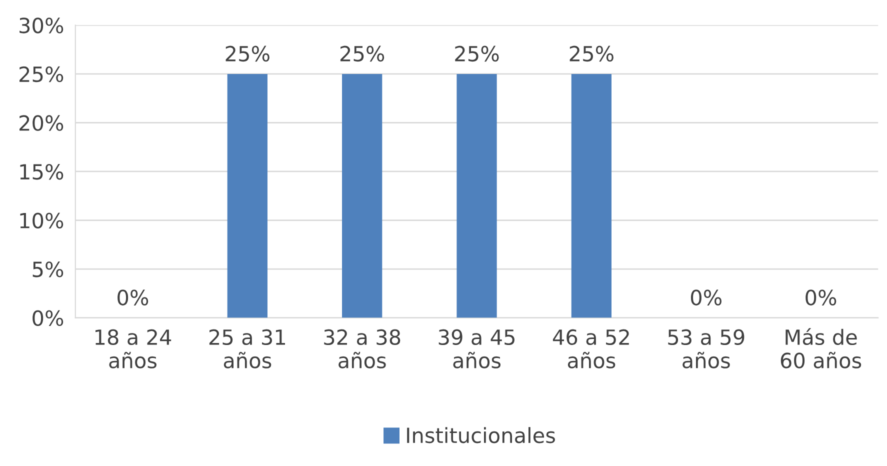 Image resolution: width=887 pixels, height=466 pixels. Describe the element at coordinates (362, 348) in the screenshot. I see `x-tick-label: 32 a 38 años` at that location.